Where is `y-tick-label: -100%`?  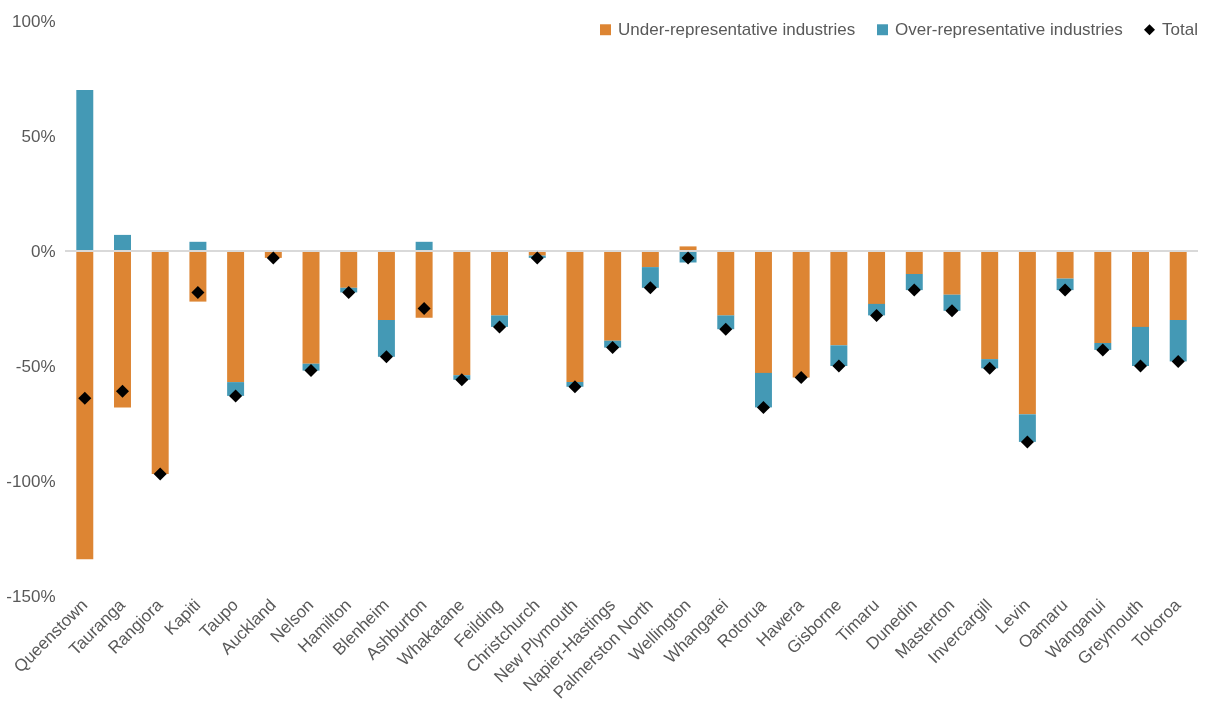 y-tick-label: -100% is located at coordinates (31, 481).